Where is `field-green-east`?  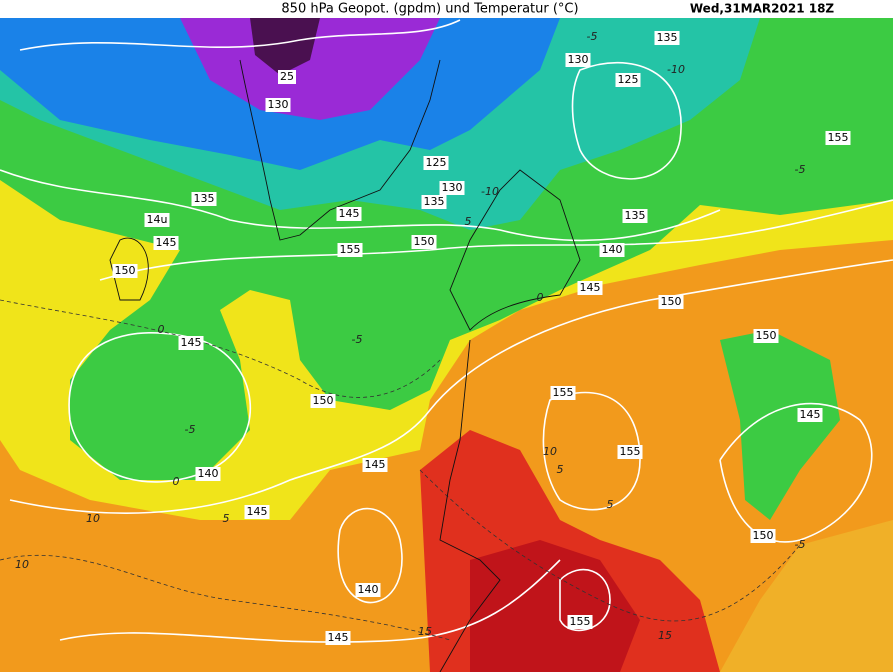
field-green-east is located at coordinates (780, 425).